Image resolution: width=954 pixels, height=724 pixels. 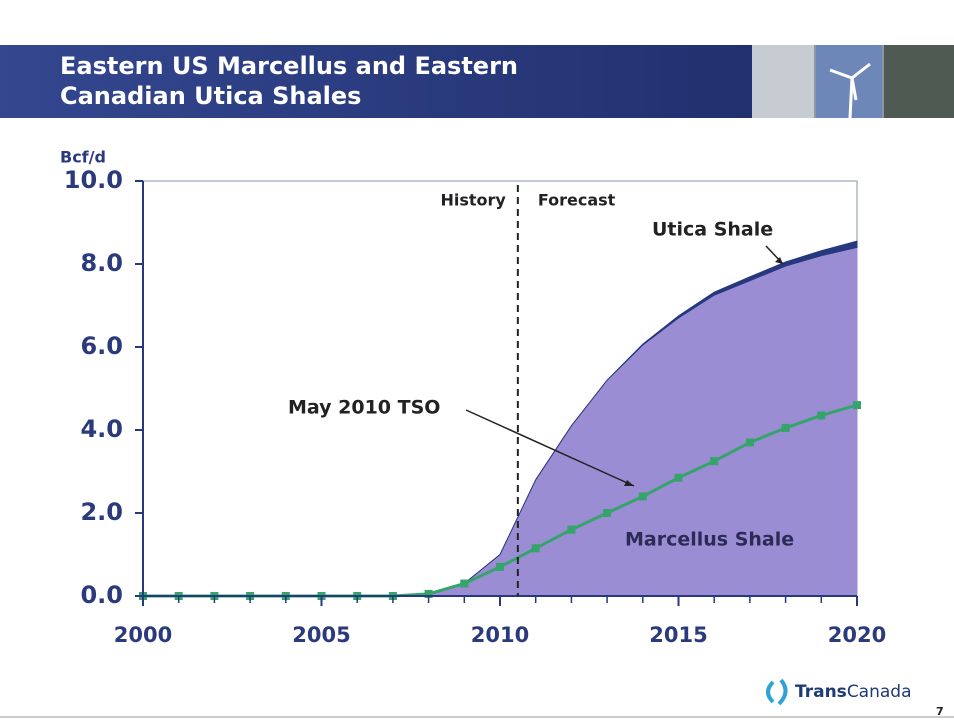 What do you see at coordinates (210, 96) in the screenshot?
I see `title: Canadian Utica Shales` at bounding box center [210, 96].